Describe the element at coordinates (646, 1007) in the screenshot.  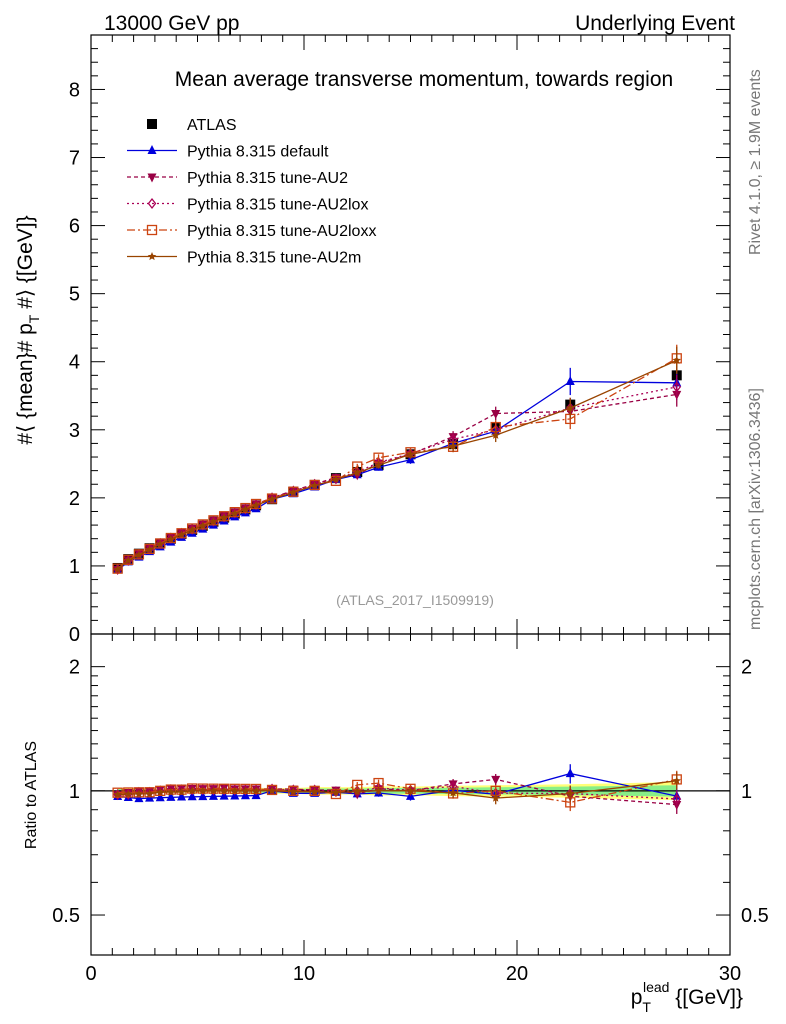
I see `x-label-sub: T` at that location.